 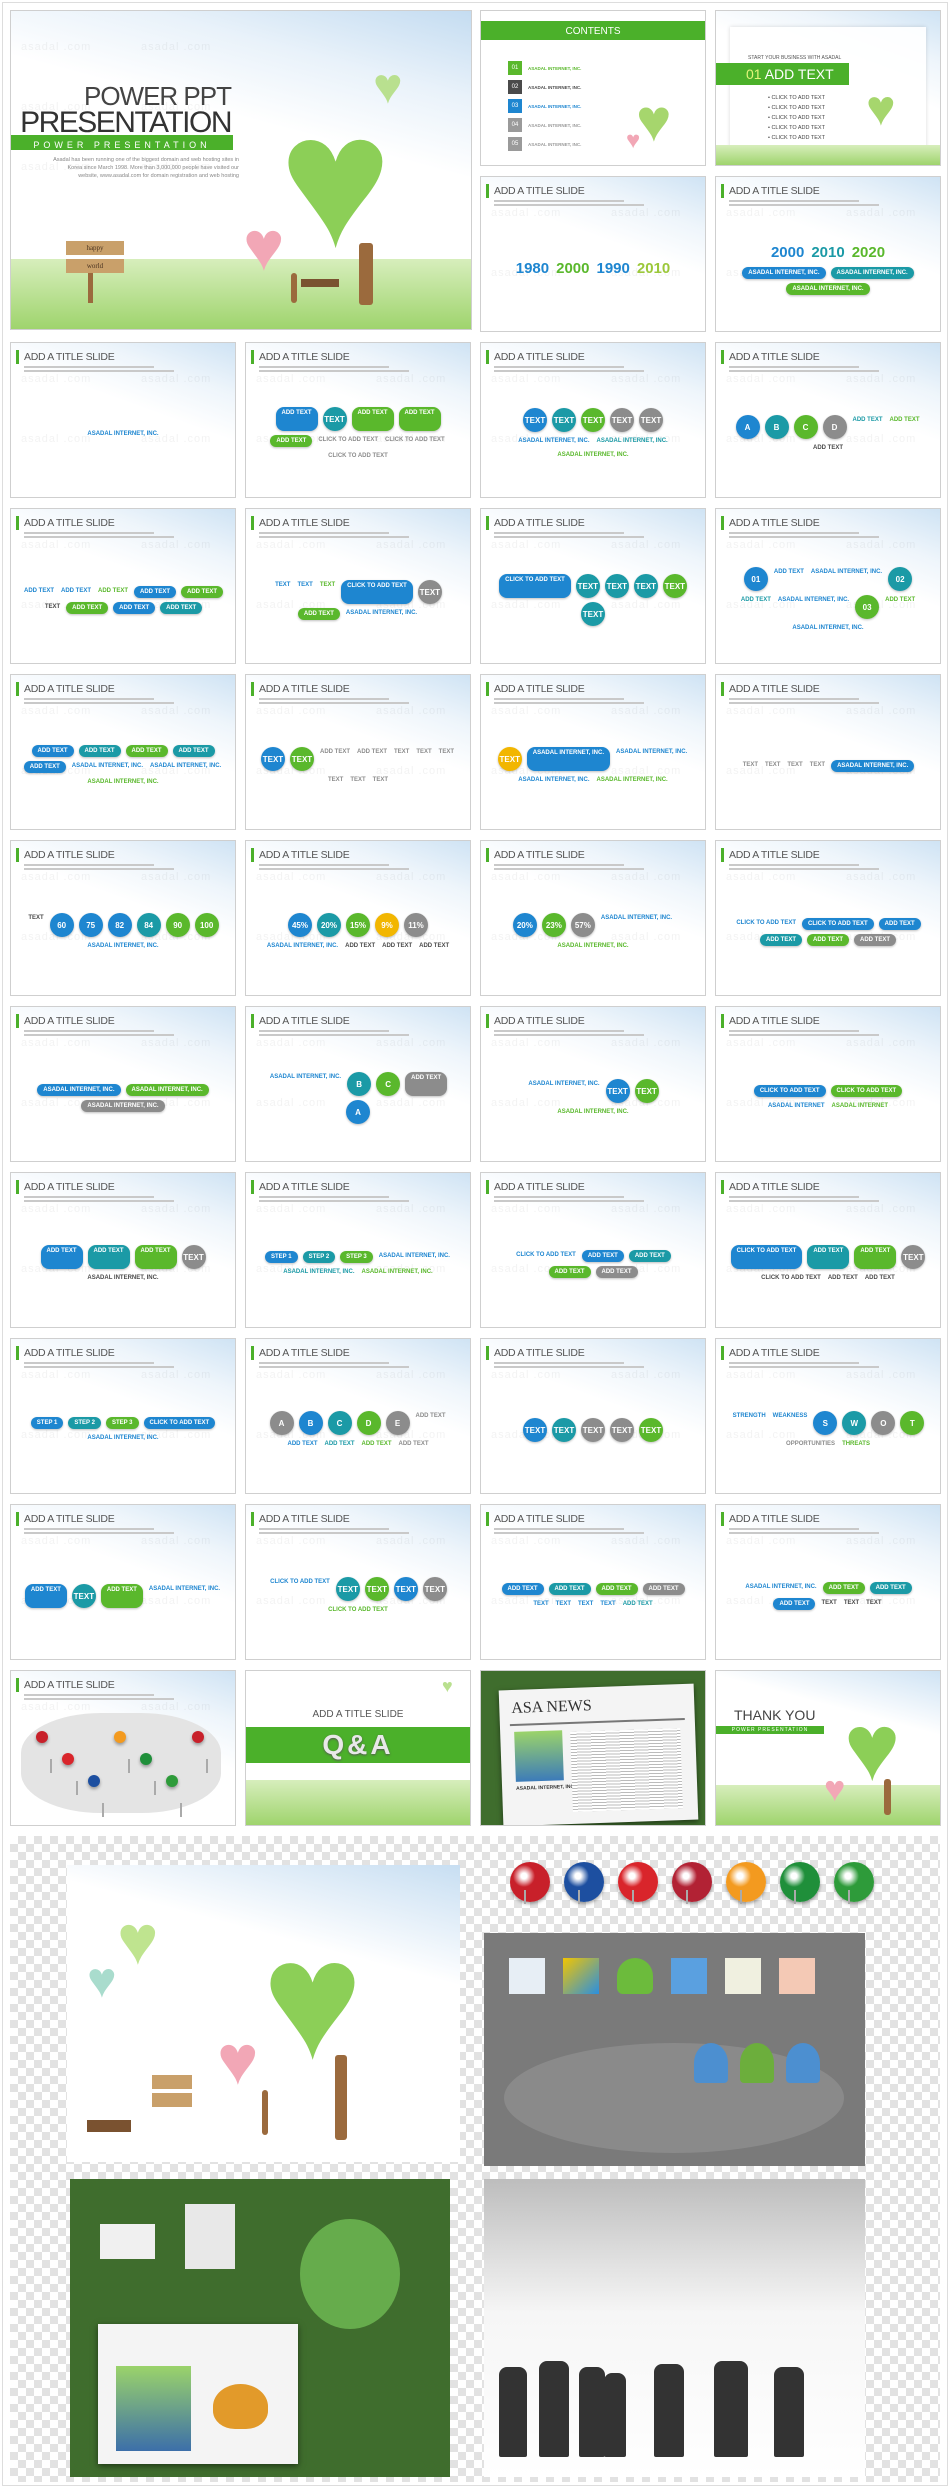 I want to click on news-columns, so click(x=626, y=1770).